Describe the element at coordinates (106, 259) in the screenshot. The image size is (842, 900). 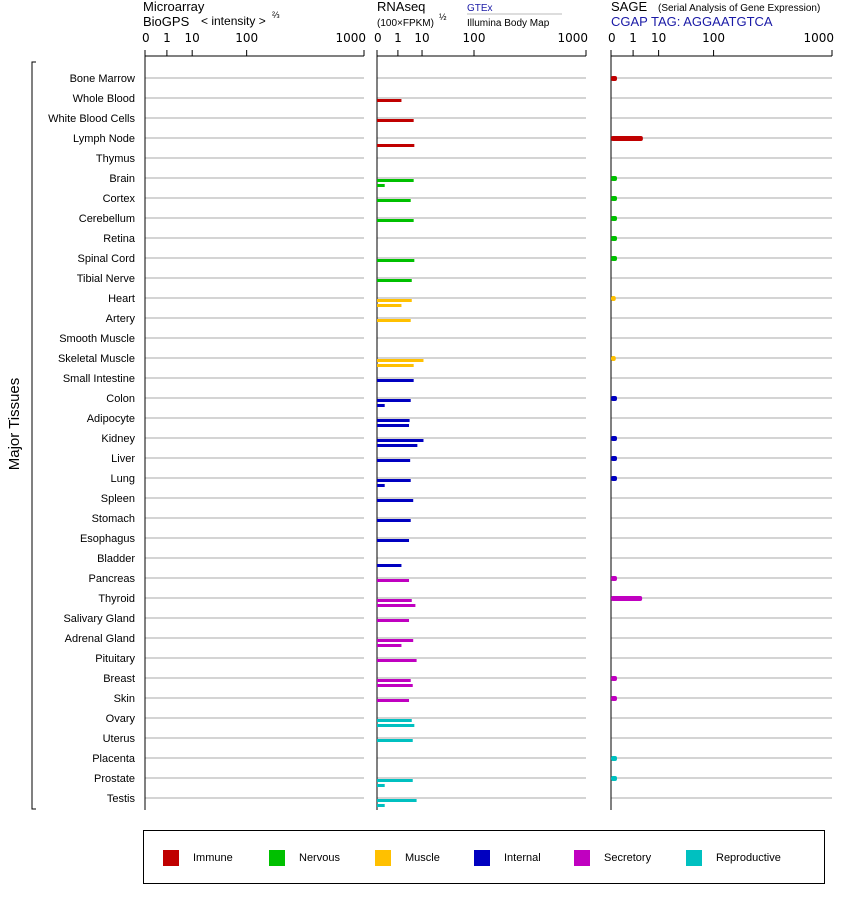
I see `tissue-label: Spinal Cord` at that location.